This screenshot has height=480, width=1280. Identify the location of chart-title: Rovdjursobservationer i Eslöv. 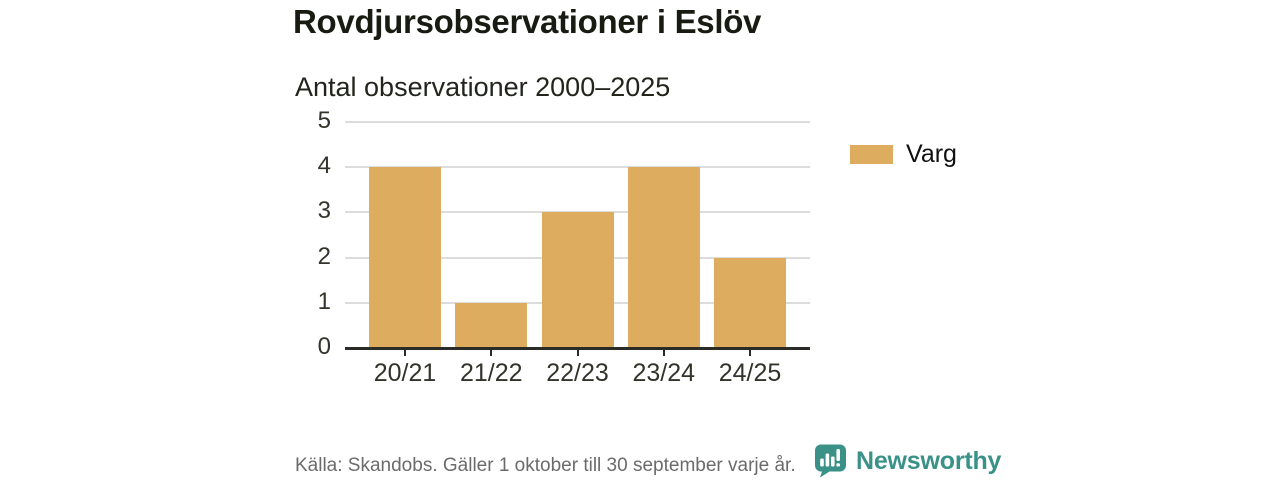
(527, 21).